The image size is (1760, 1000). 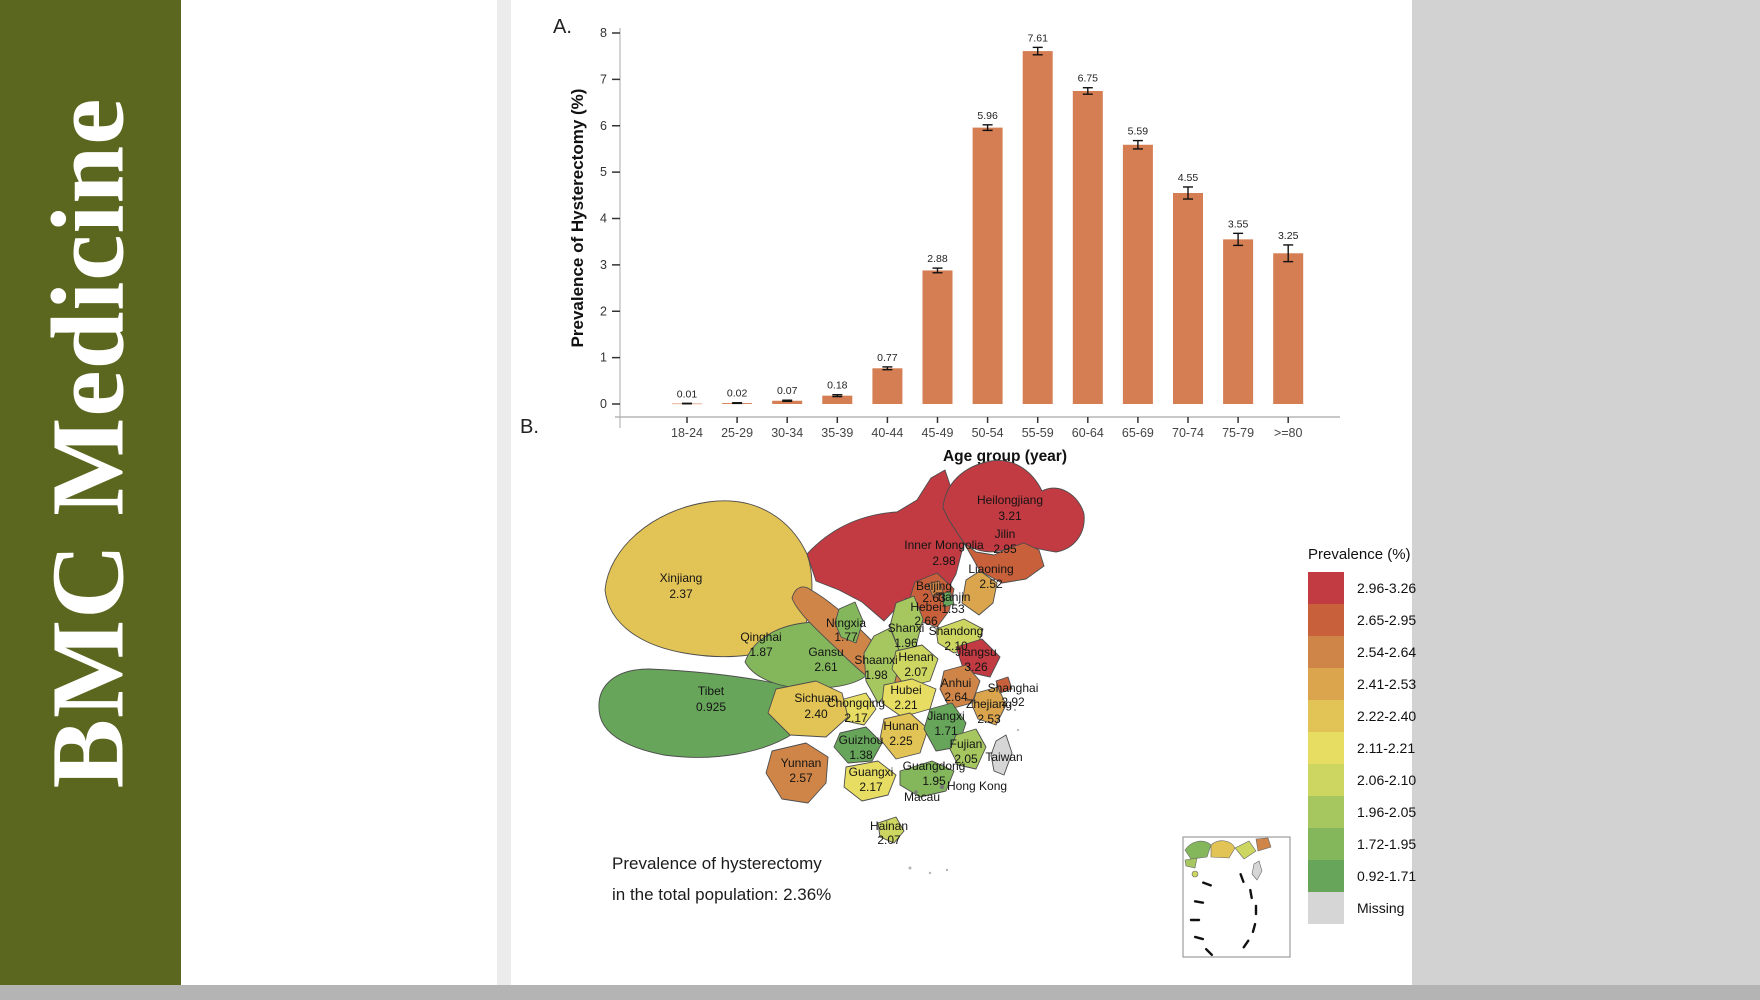 I want to click on x-tick-label: 35-39, so click(x=837, y=433).